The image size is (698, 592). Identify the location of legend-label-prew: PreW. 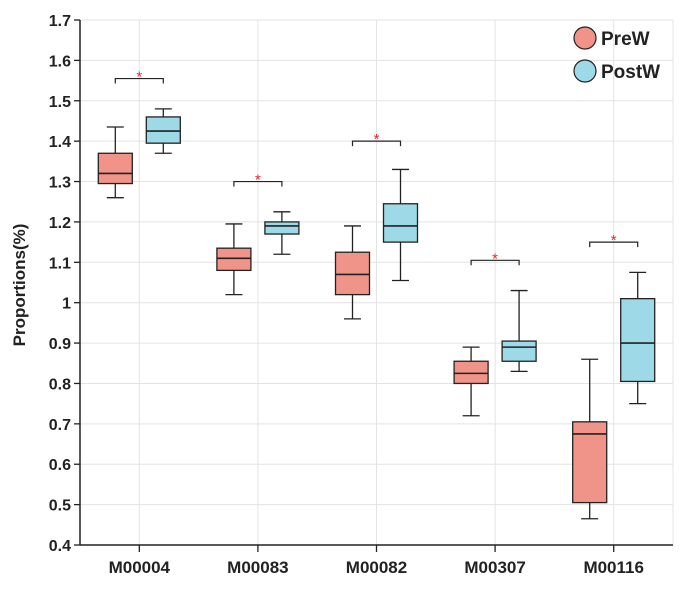
(625, 39).